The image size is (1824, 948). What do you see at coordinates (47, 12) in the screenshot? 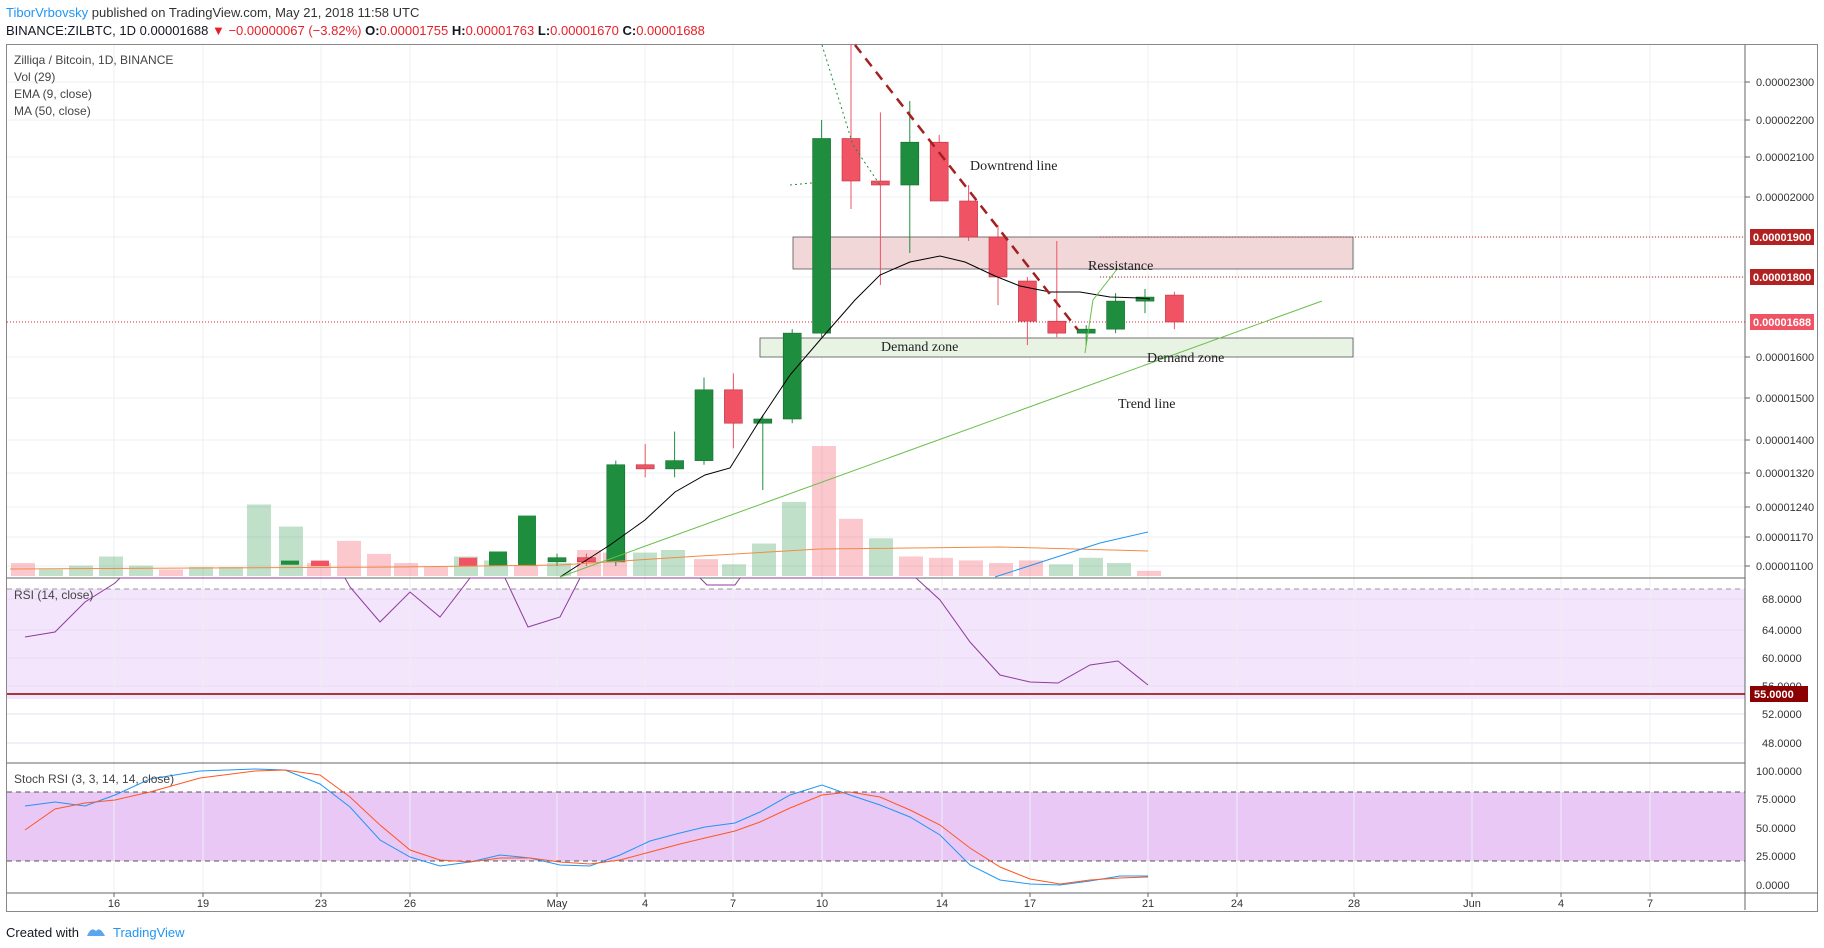
I see `author-link: TiborVrbovsky` at bounding box center [47, 12].